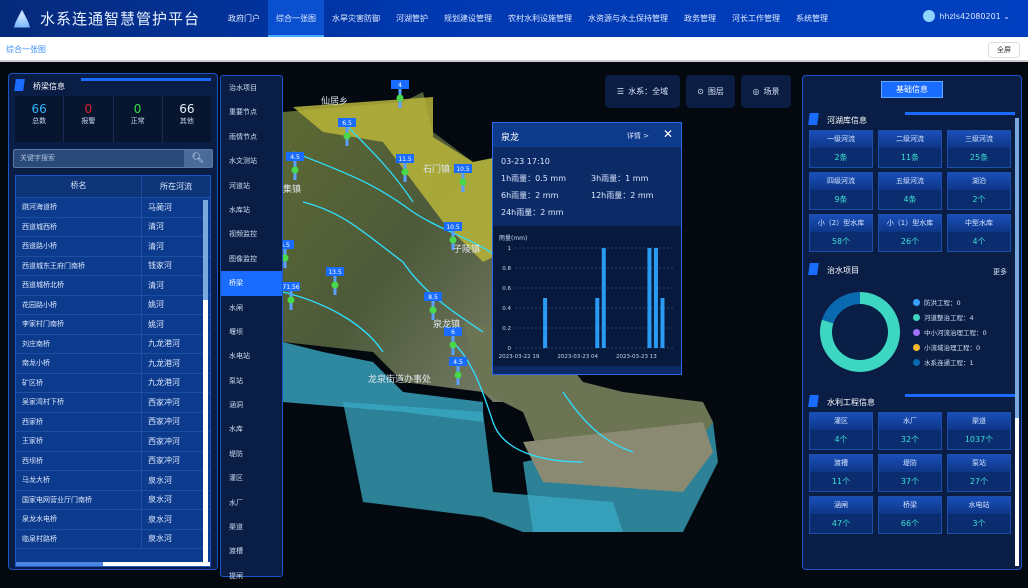 The image size is (1028, 588). Describe the element at coordinates (700, 18) in the screenshot. I see `nav-item: 政务管理` at that location.